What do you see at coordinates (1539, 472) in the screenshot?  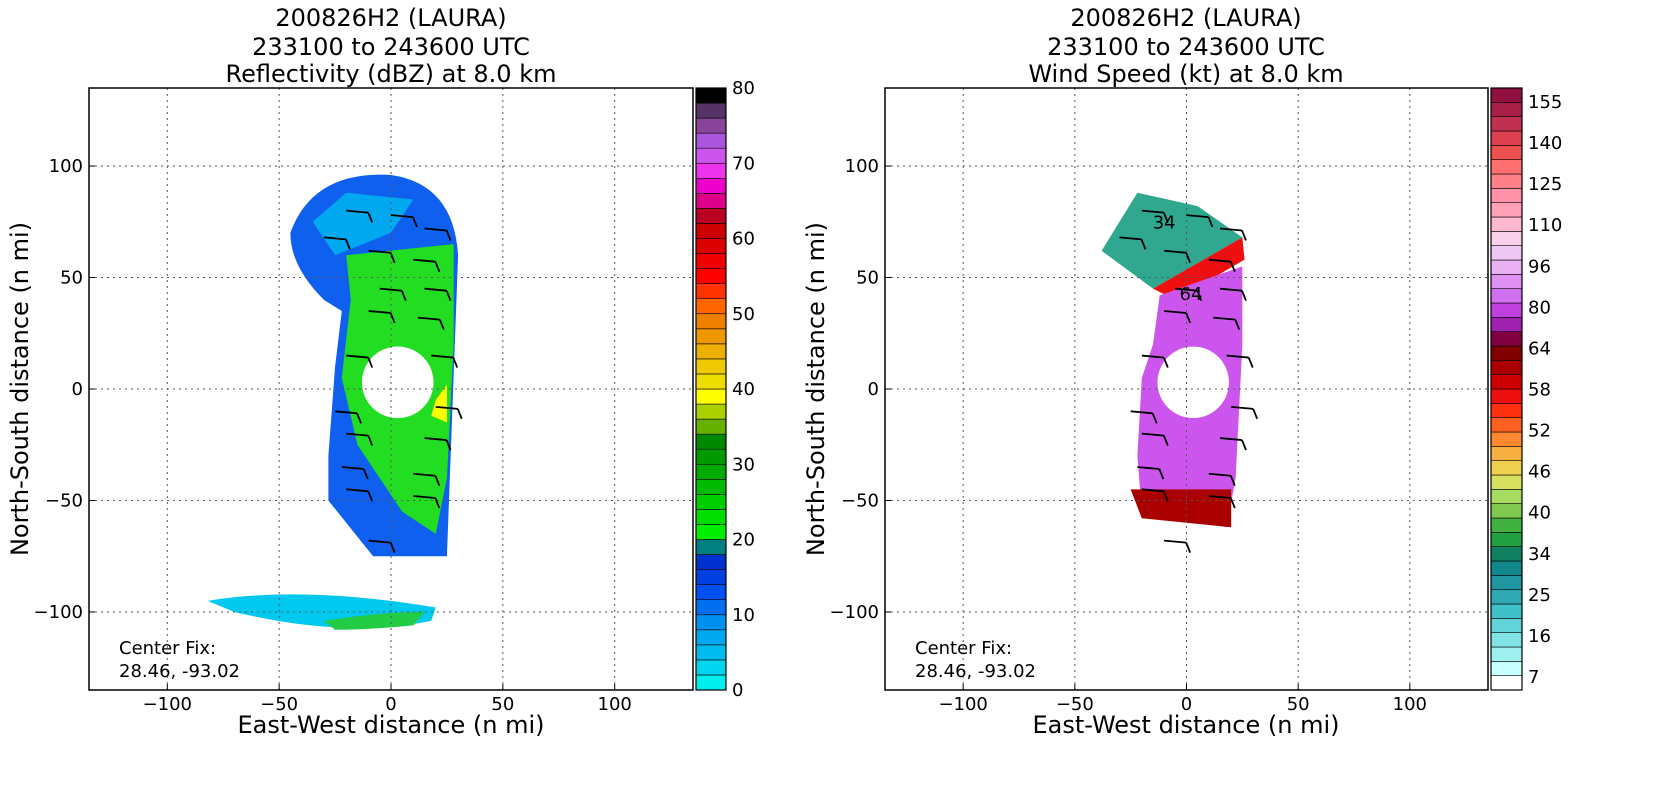 I see `colorbar-tick-label: 46` at bounding box center [1539, 472].